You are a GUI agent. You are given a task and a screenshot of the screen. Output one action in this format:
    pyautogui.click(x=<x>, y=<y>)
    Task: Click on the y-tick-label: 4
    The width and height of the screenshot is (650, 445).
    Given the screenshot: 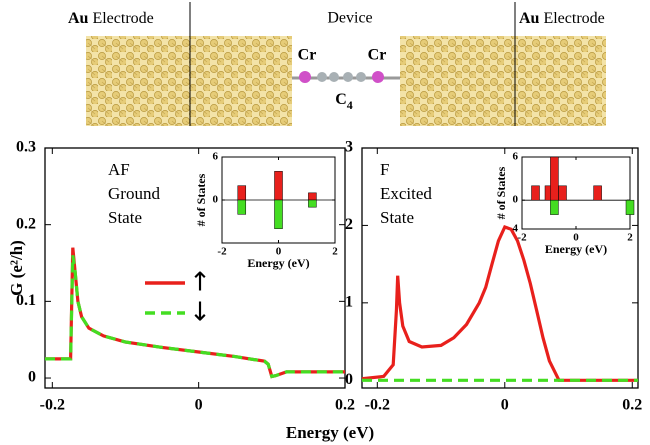 What is the action you would take?
    pyautogui.click(x=516, y=229)
    